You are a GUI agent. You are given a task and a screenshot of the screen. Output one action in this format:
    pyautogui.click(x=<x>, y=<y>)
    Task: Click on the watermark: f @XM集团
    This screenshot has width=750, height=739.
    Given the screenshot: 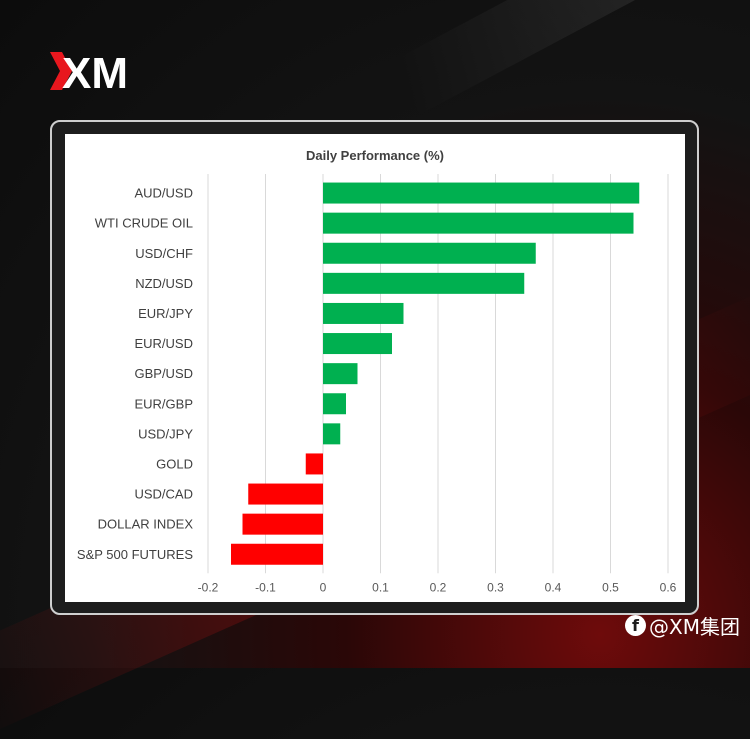 What is the action you would take?
    pyautogui.click(x=682, y=625)
    